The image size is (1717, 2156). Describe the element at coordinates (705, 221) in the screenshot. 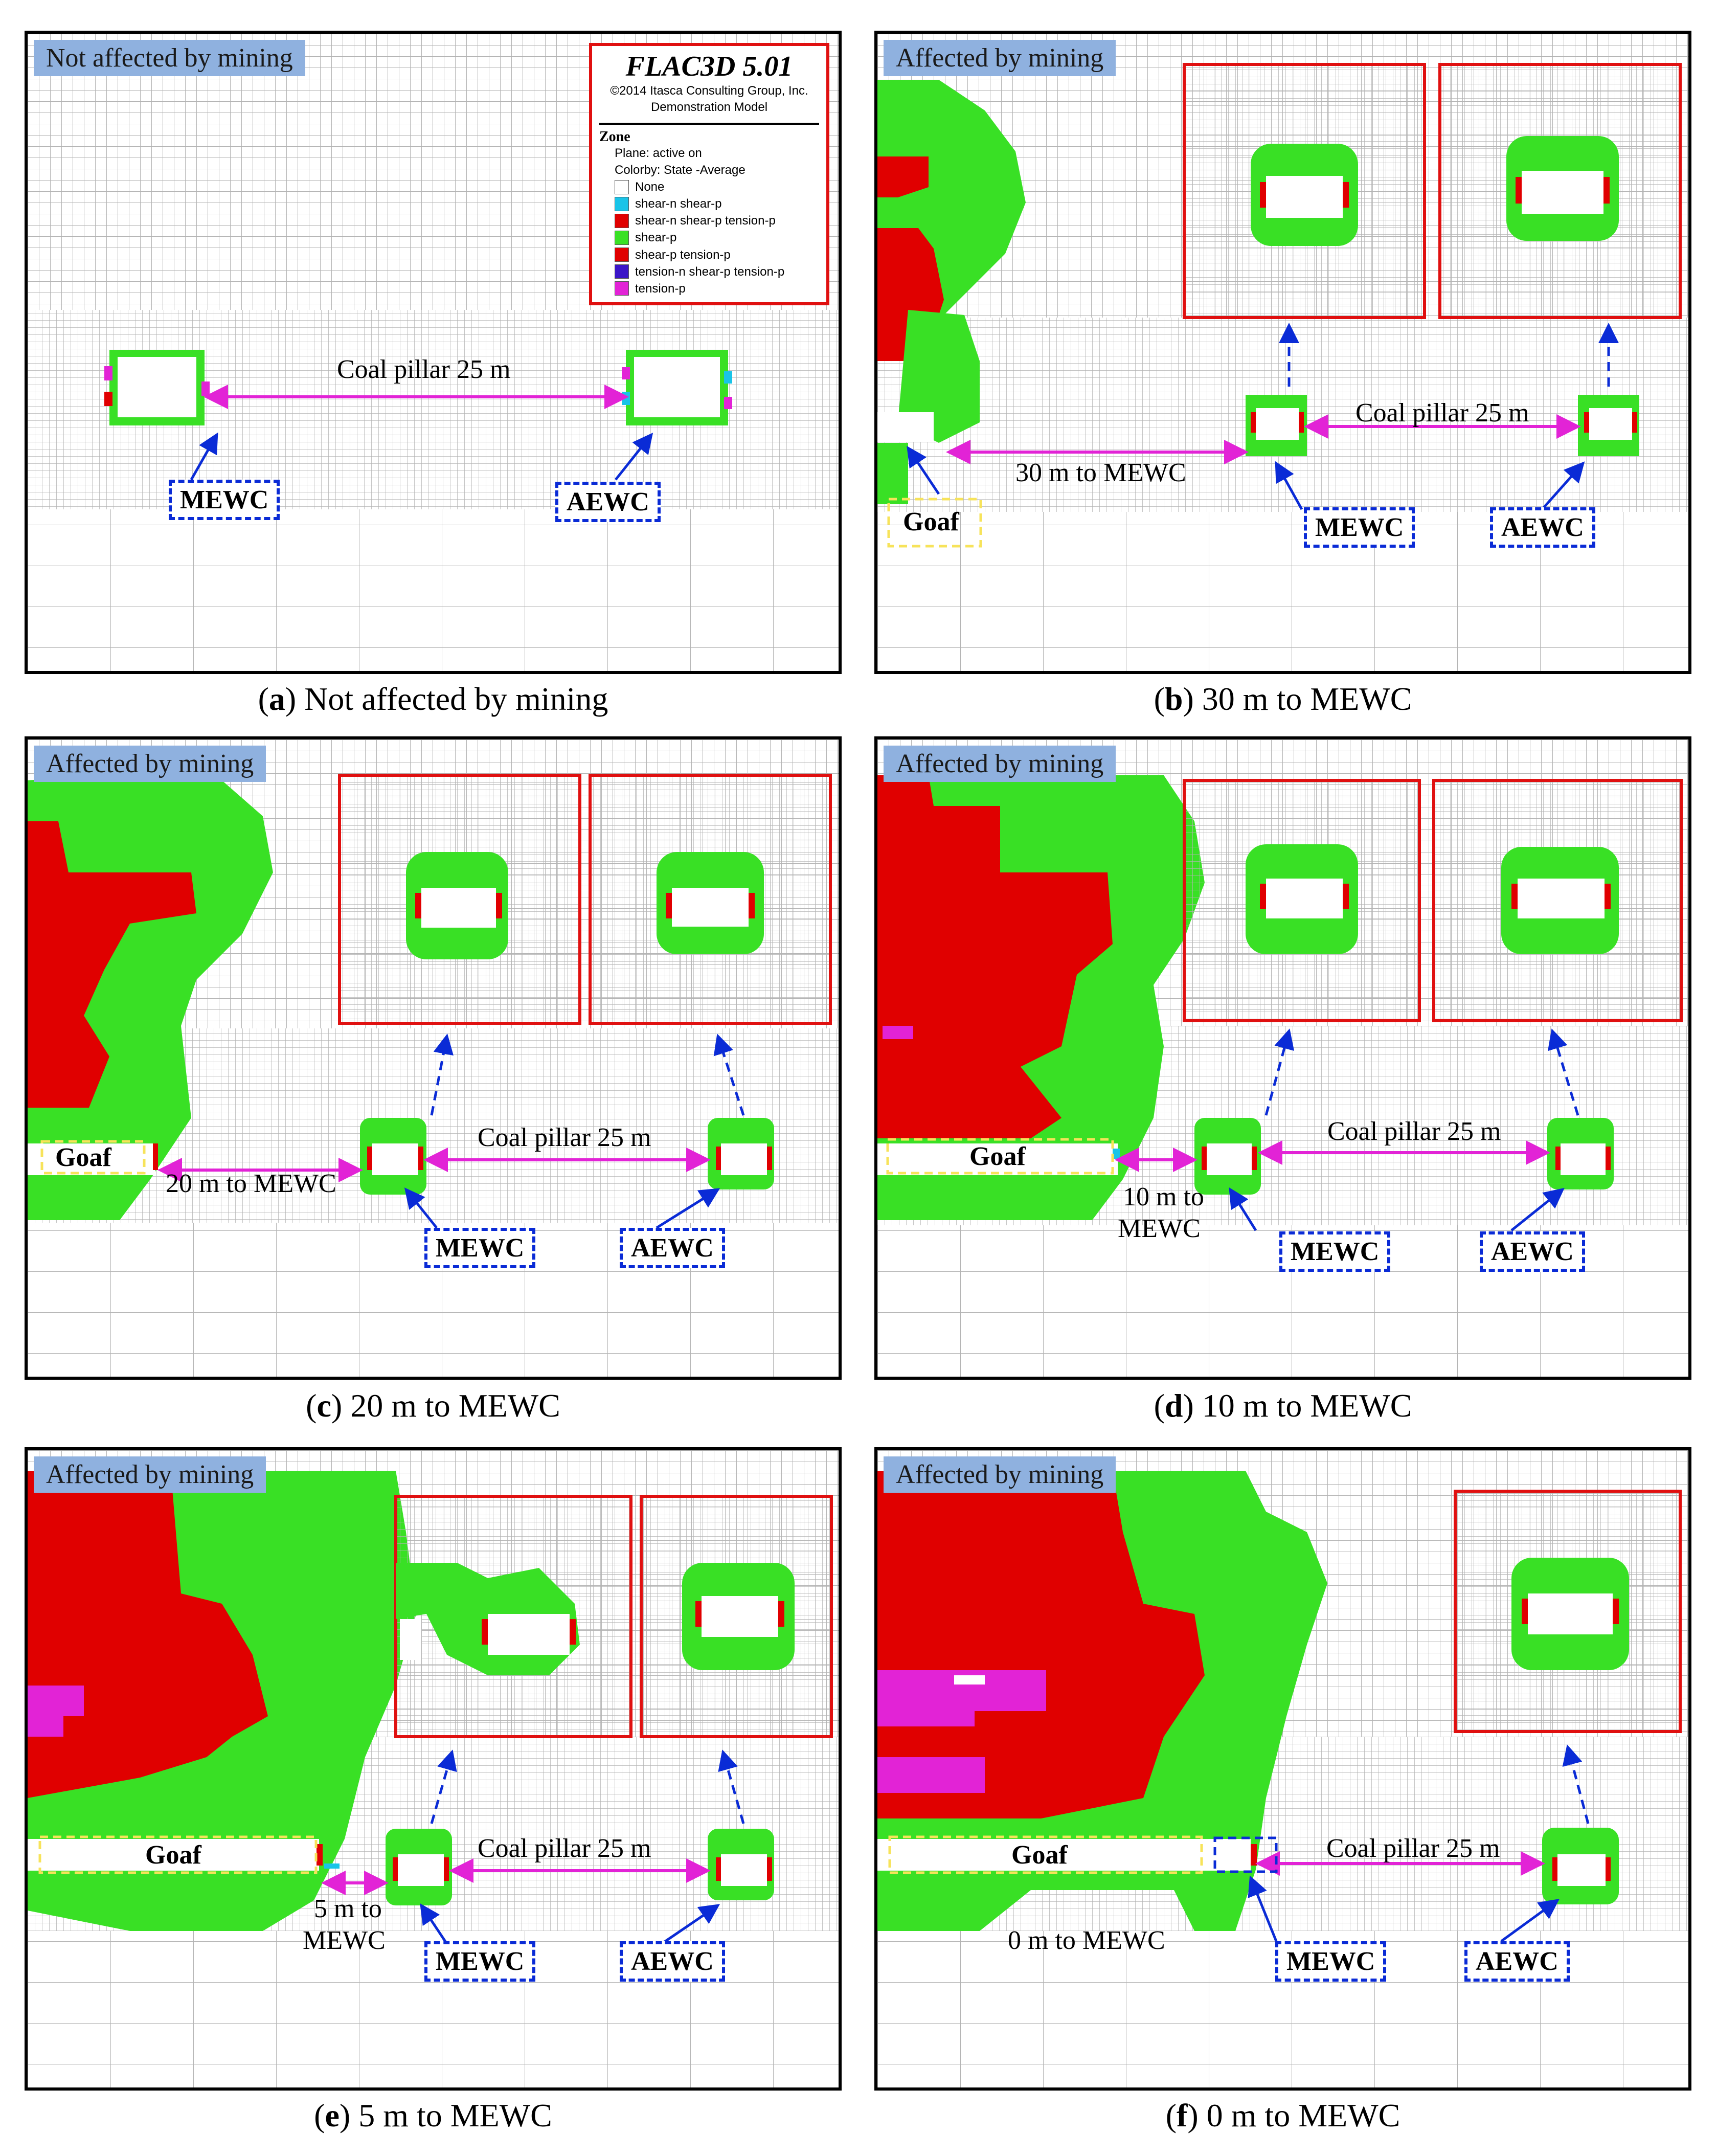

I see `legend-item-label: shear-n shear-p tension-p` at that location.